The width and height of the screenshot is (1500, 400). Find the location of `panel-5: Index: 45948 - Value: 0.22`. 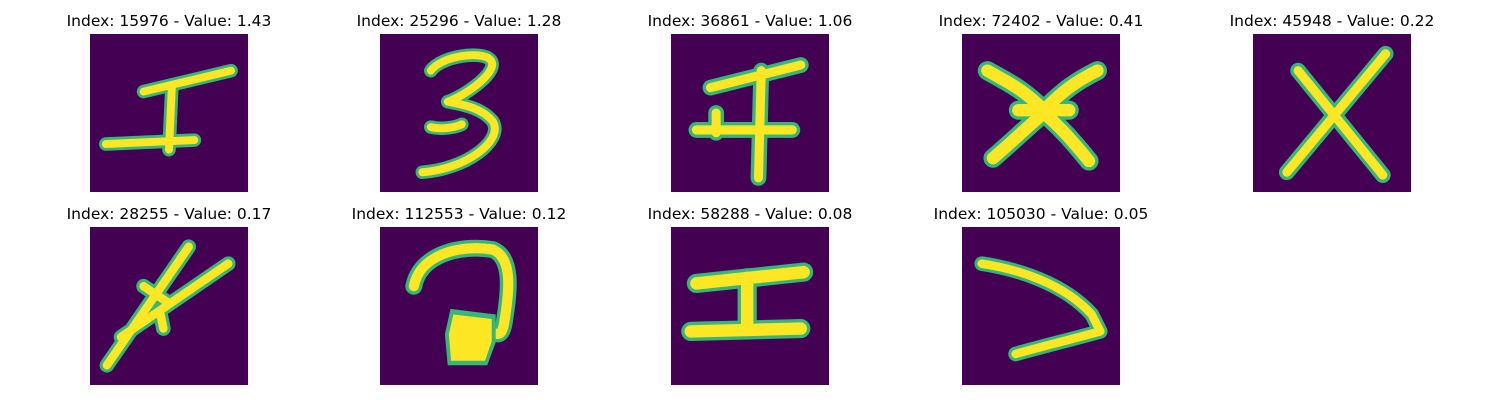

panel-5: Index: 45948 - Value: 0.22 is located at coordinates (1332, 107).